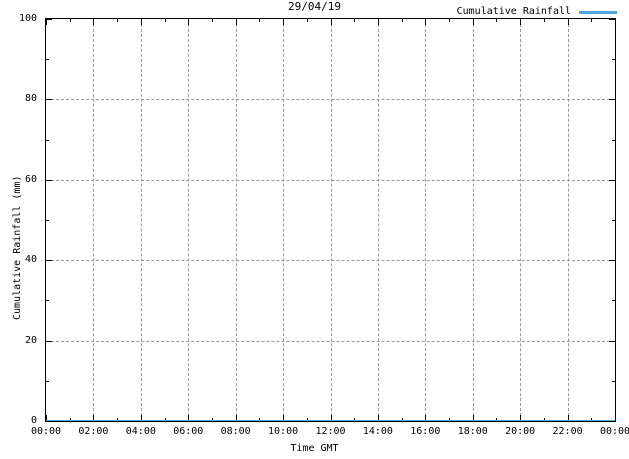 Image resolution: width=629 pixels, height=459 pixels. I want to click on x-tick-label: 04:00, so click(140, 431).